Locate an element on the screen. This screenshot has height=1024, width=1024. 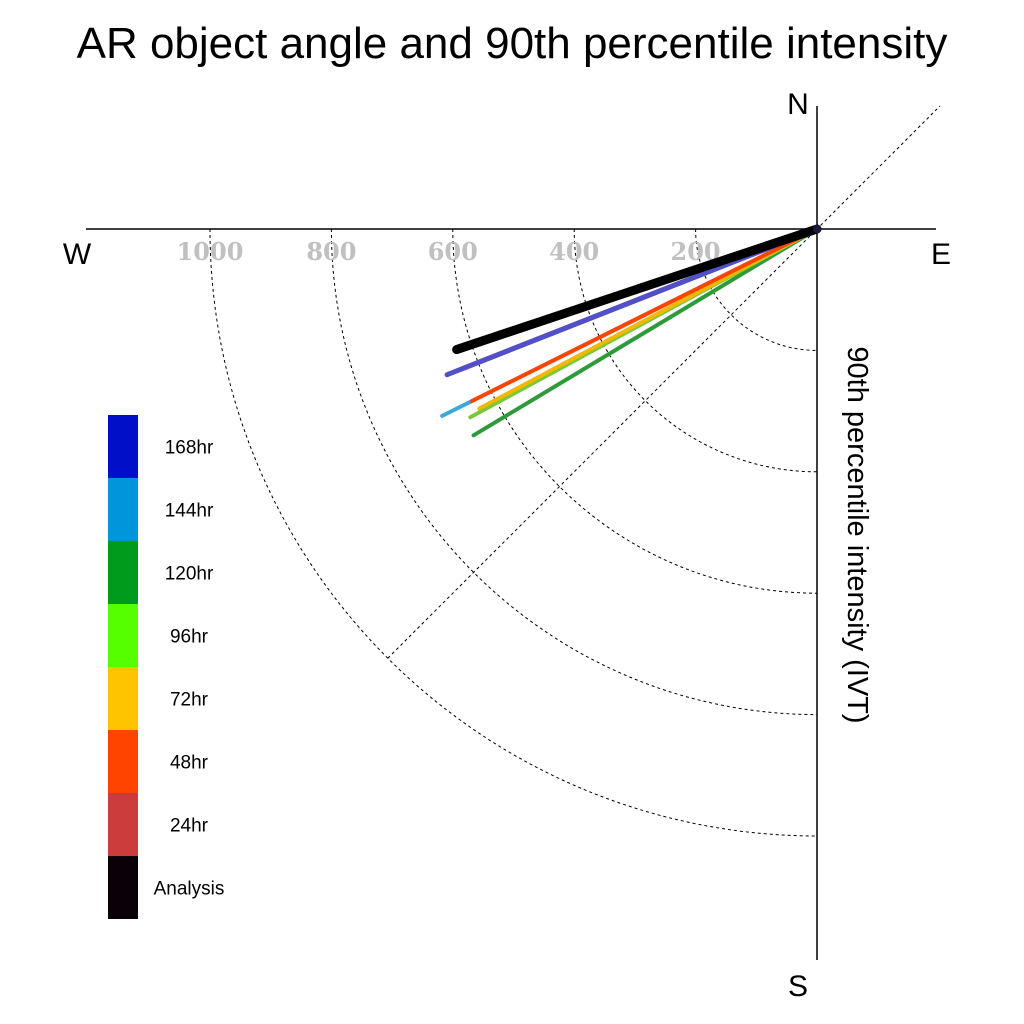
legend-label: 144hr is located at coordinates (189, 511).